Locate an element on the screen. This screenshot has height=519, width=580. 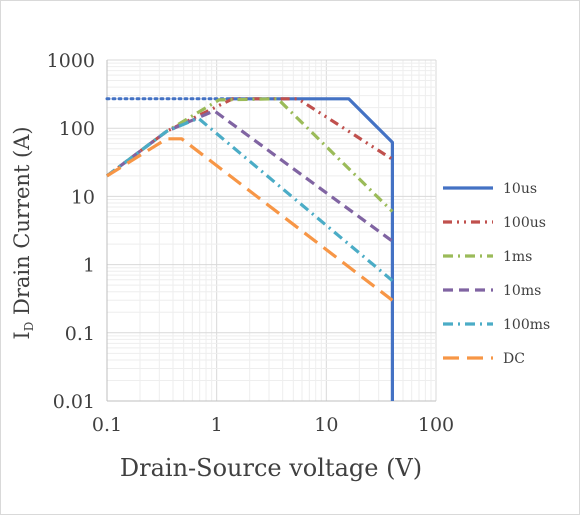
legend-label-10us: 10us is located at coordinates (520, 189).